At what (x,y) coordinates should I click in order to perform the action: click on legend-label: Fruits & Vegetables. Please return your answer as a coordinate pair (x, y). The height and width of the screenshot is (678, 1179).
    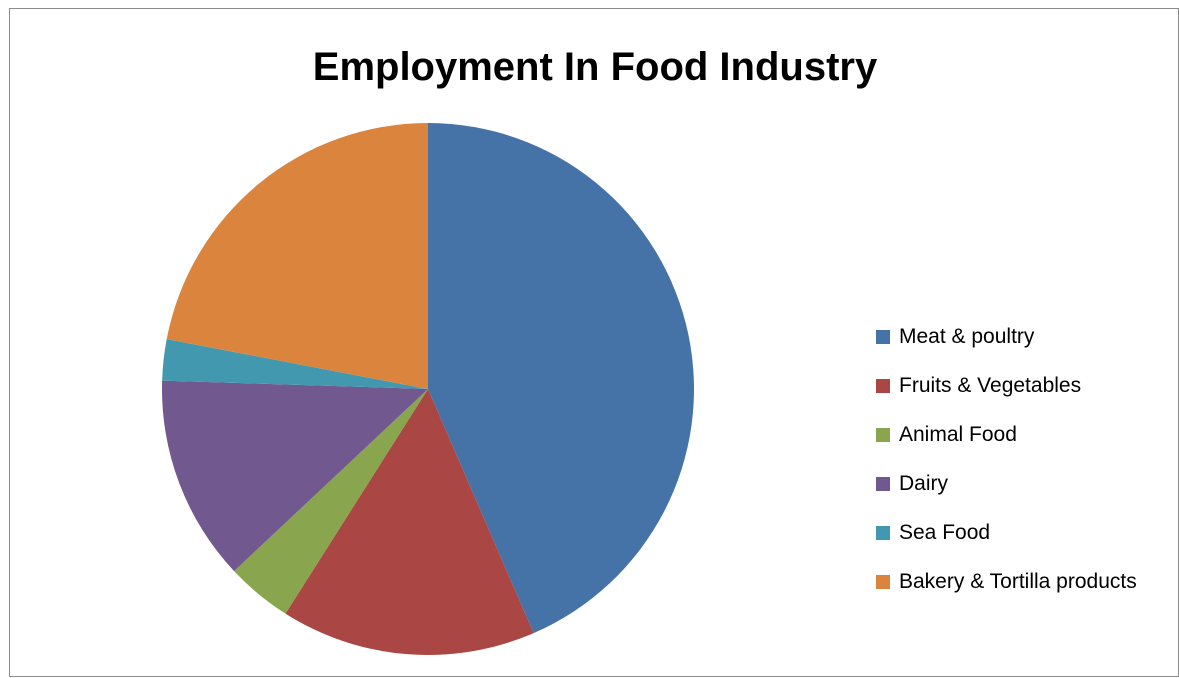
    Looking at the image, I should click on (990, 385).